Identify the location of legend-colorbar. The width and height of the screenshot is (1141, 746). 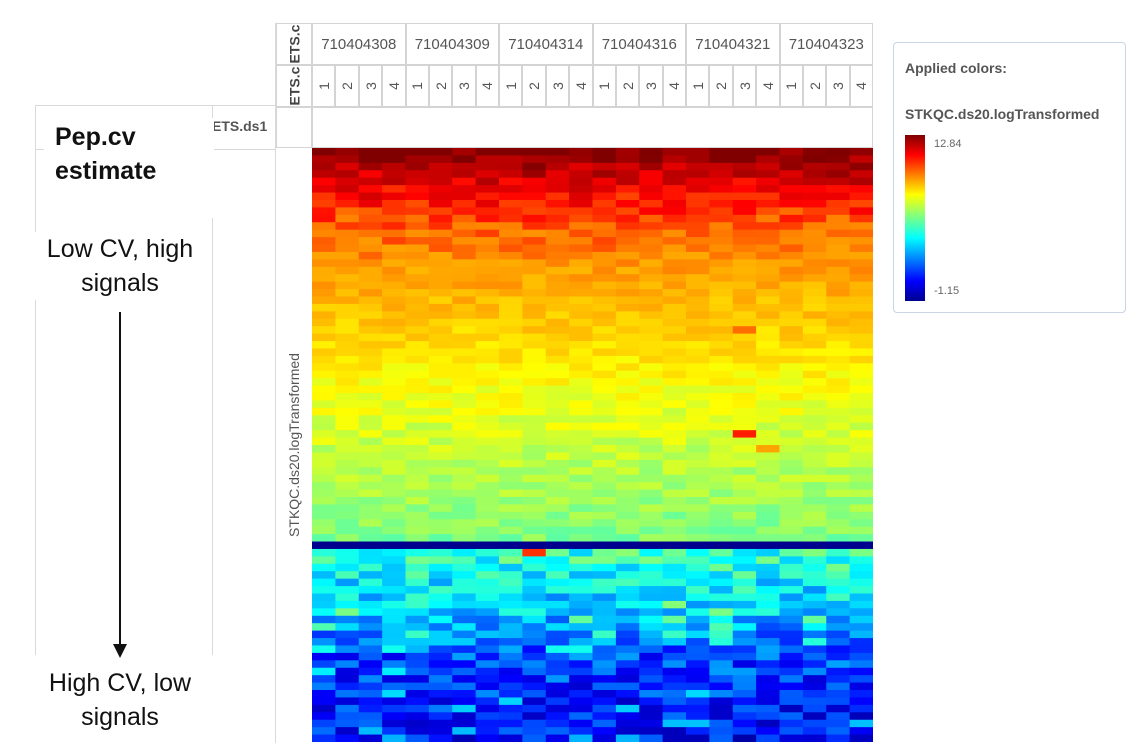
(915, 218).